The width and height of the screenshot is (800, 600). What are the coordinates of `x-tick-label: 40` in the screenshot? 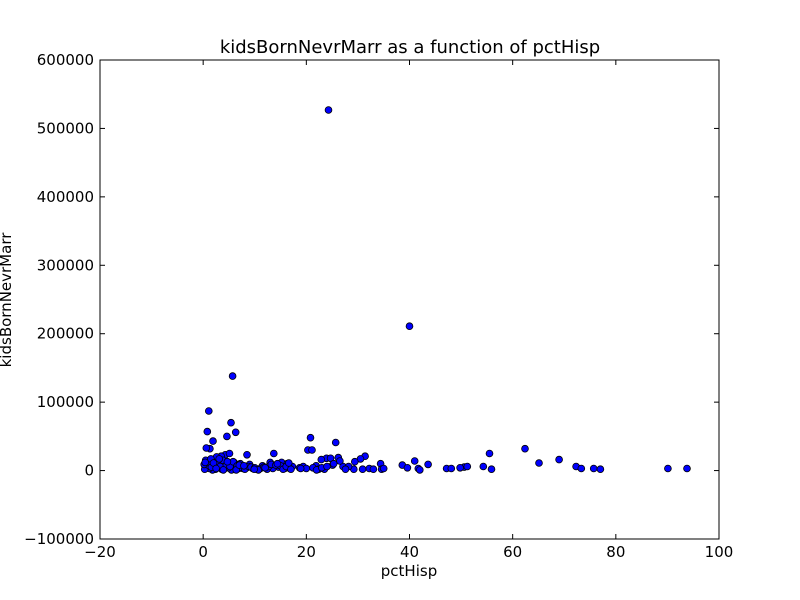 It's located at (409, 552).